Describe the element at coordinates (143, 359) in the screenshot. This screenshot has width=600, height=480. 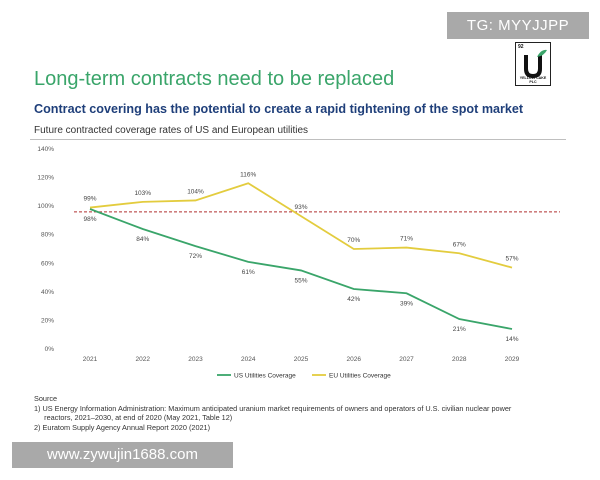
I see `x-tick-label: 2022` at that location.